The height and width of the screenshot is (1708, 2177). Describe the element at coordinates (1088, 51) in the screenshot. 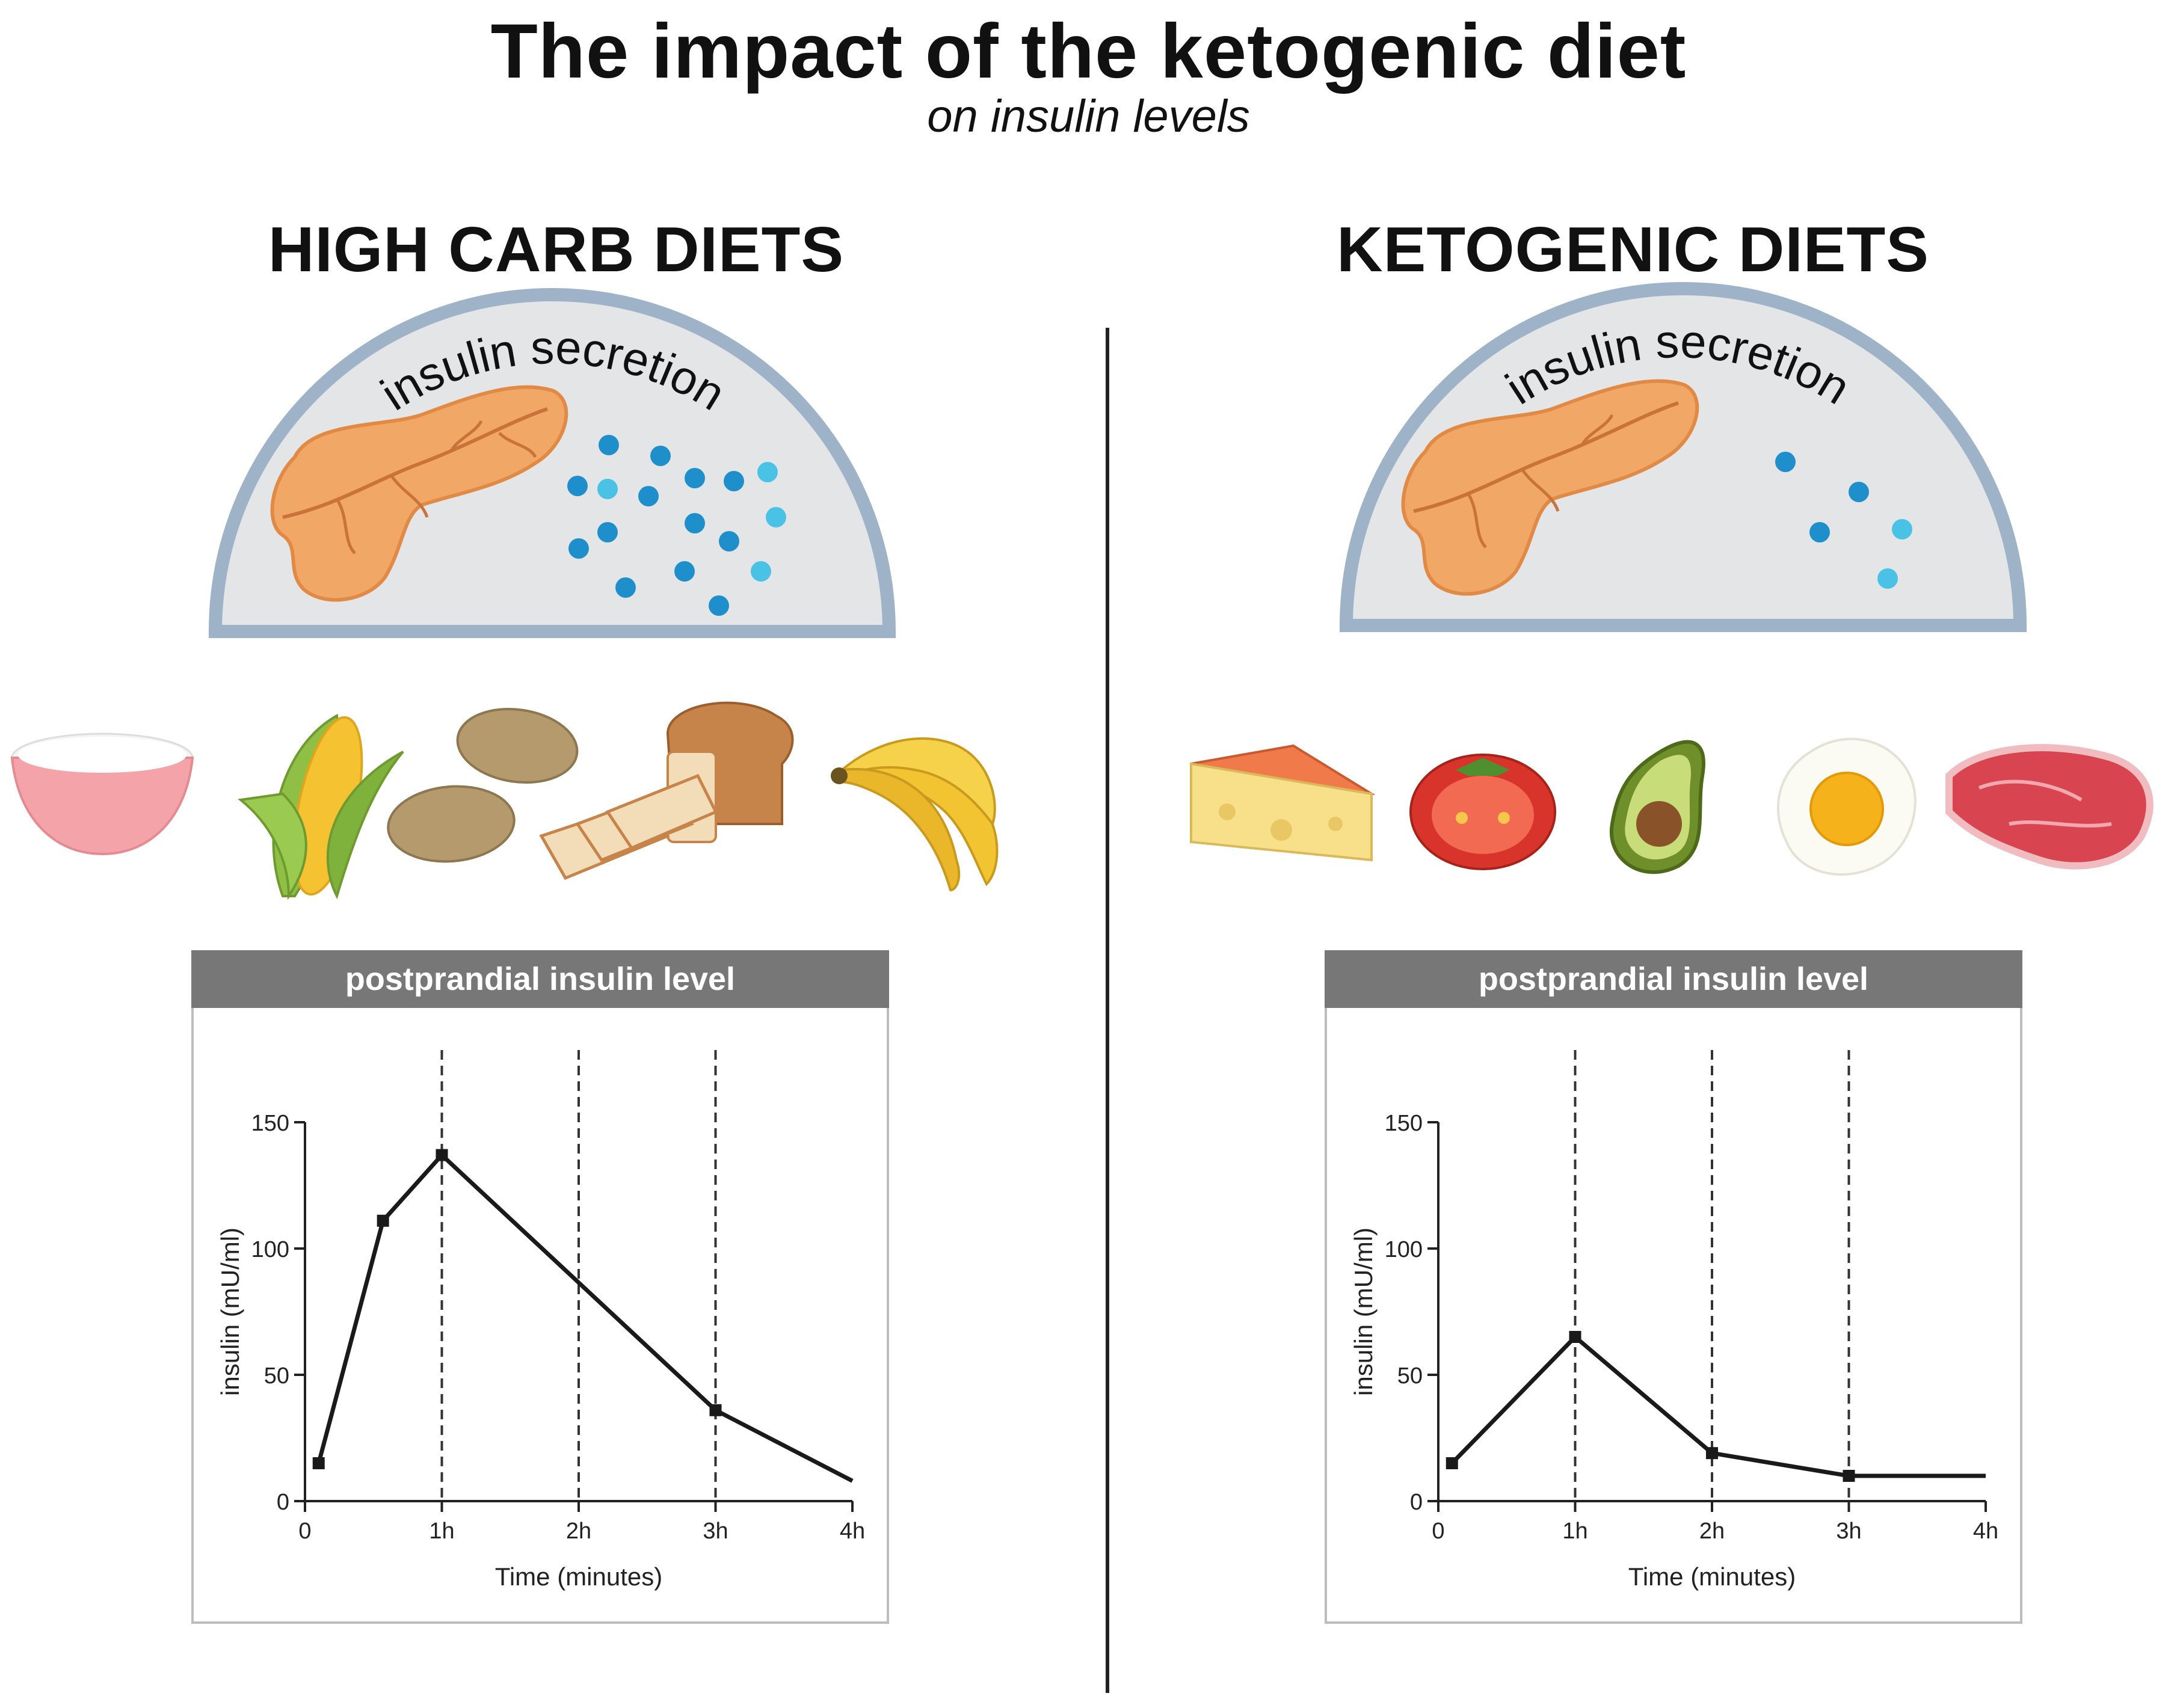

I see `page-title: The impact of the ketogenic diet` at that location.